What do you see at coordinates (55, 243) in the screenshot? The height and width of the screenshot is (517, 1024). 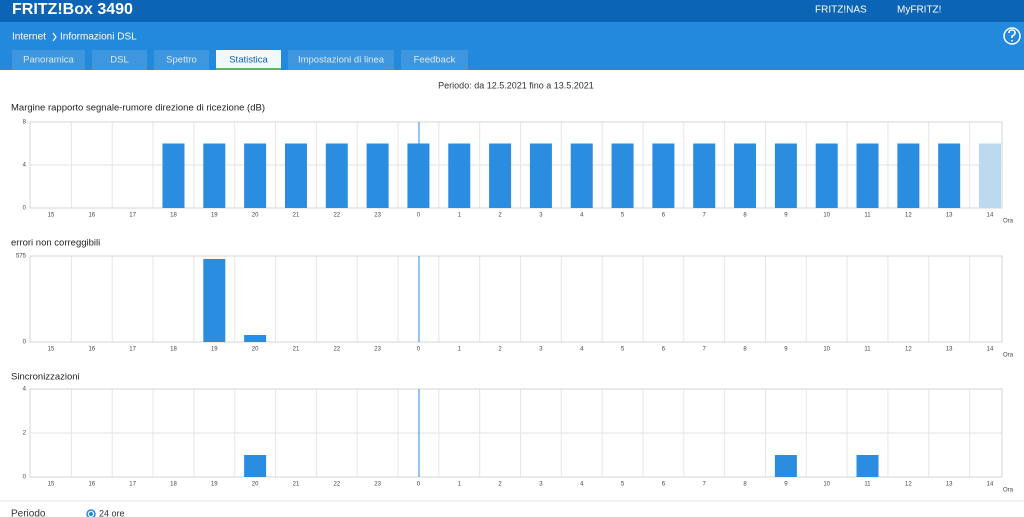 I see `chart-title: errori non correggibili` at bounding box center [55, 243].